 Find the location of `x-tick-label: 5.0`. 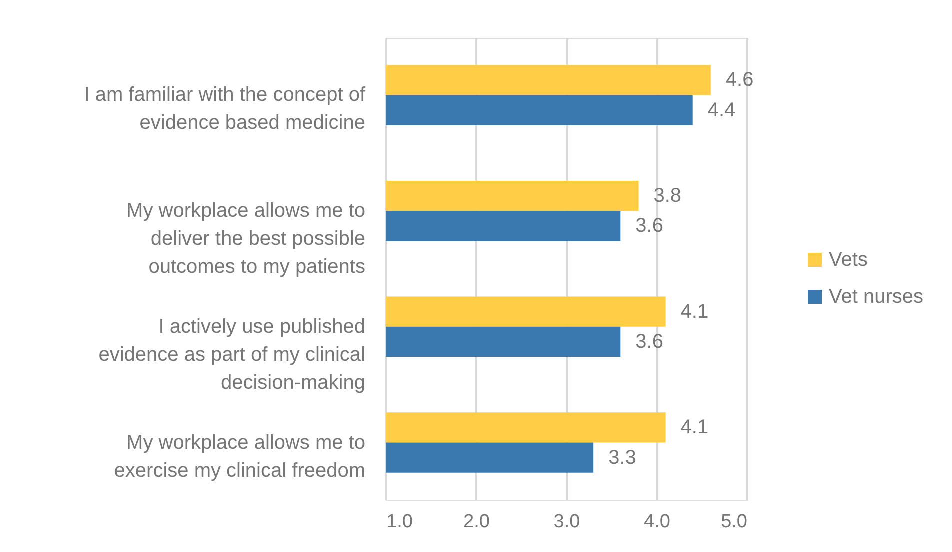

x-tick-label: 5.0 is located at coordinates (734, 522).